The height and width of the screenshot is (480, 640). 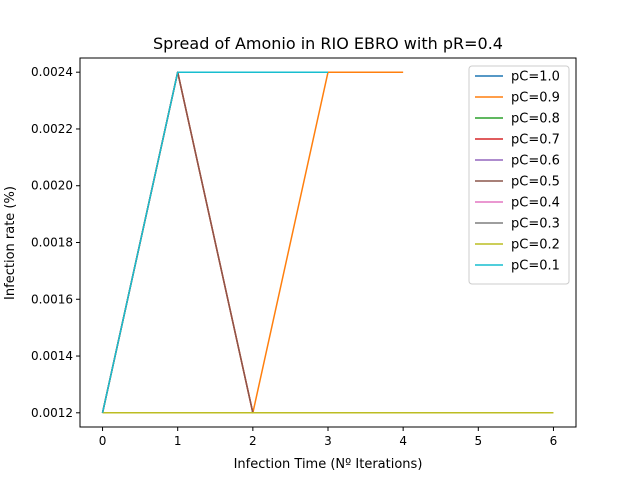 I want to click on legend-label: pC=0.6, so click(x=535, y=161).